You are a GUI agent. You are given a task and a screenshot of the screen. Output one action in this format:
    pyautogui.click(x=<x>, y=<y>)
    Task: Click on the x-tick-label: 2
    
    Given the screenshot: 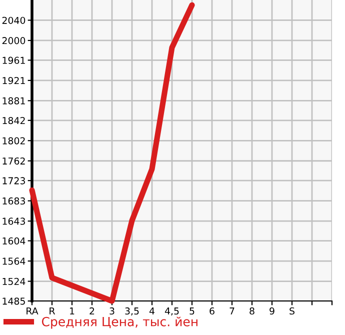 What is the action you would take?
    pyautogui.click(x=92, y=310)
    